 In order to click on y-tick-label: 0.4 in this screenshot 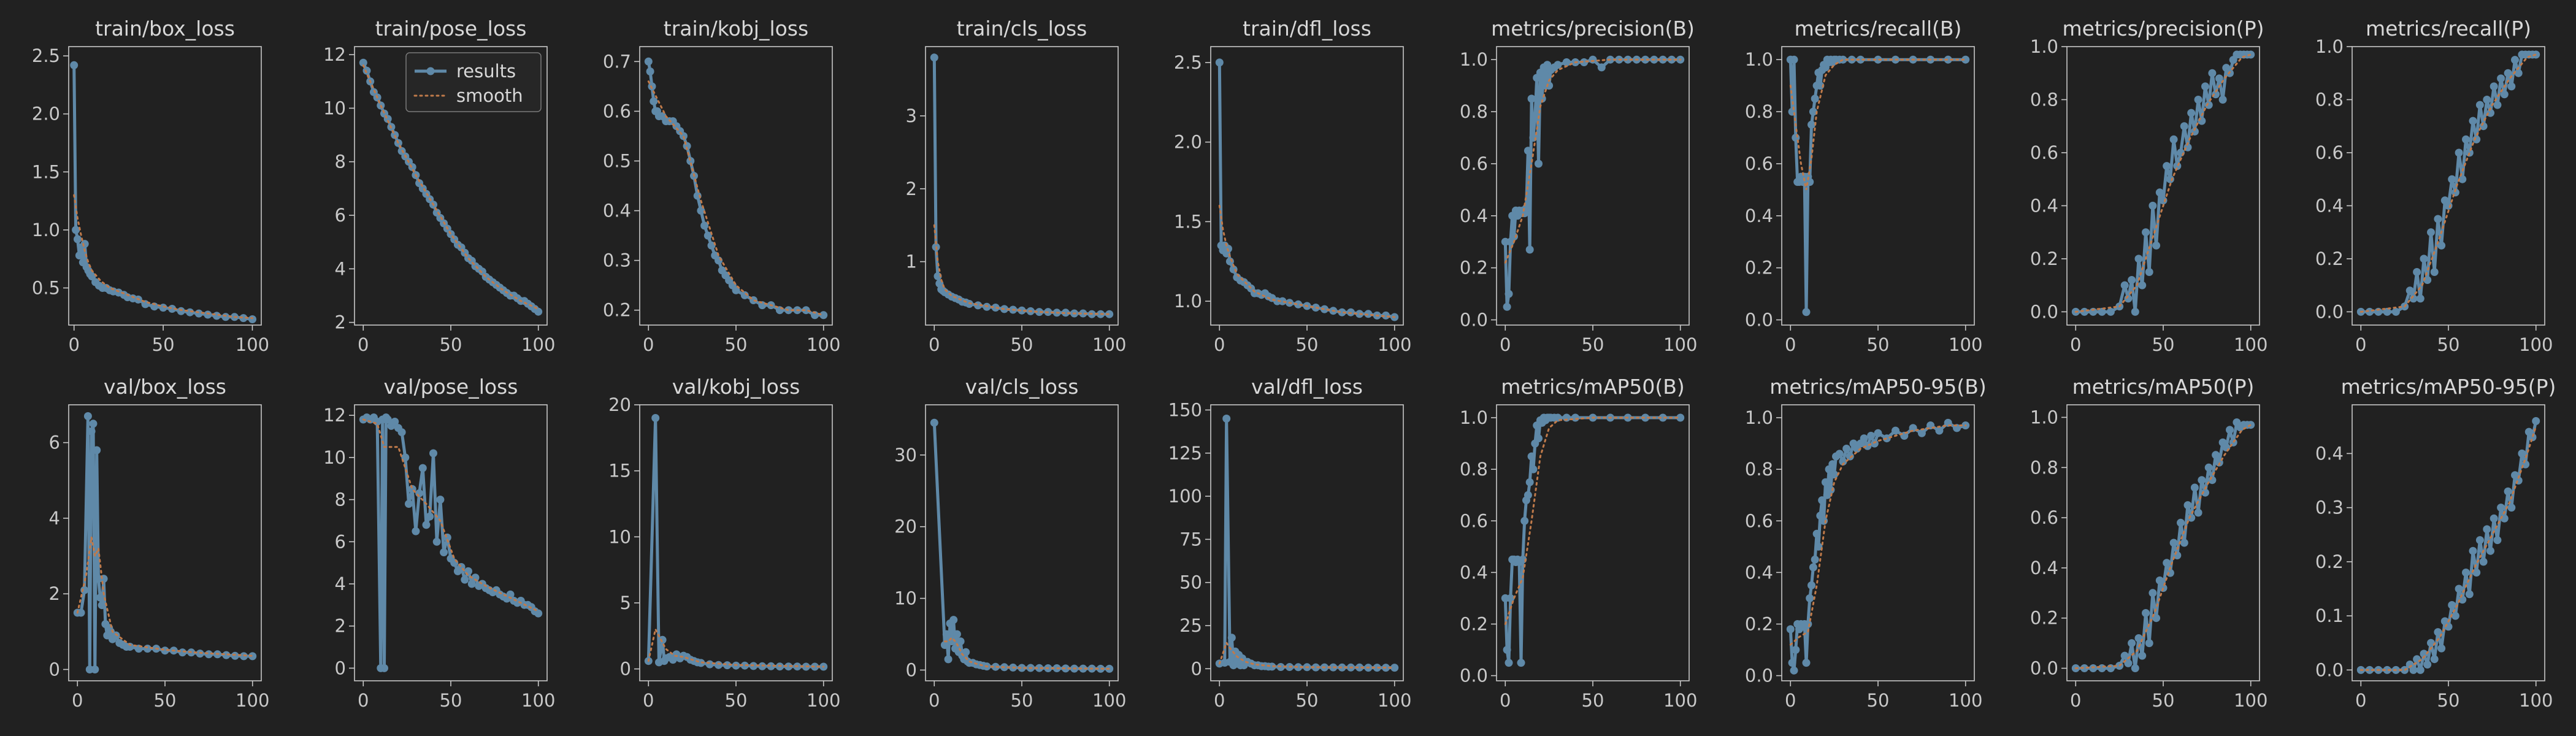, I will do `click(1474, 572)`.